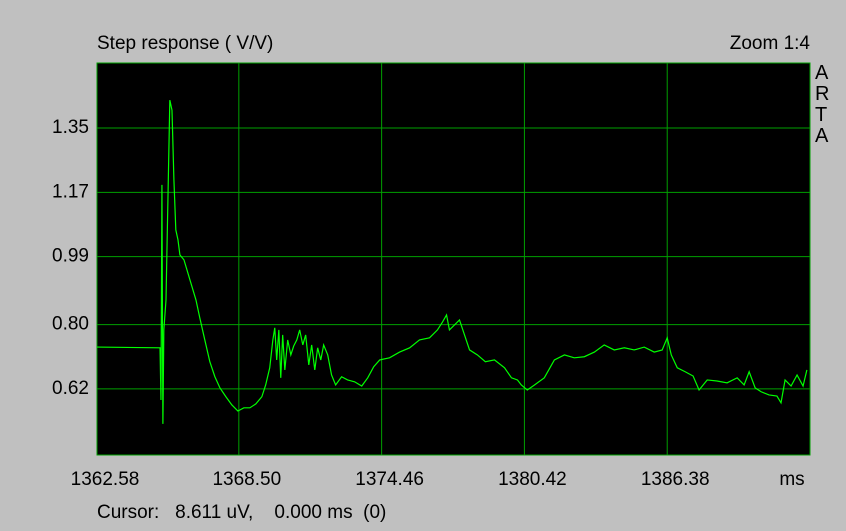 Image resolution: width=846 pixels, height=531 pixels. I want to click on y-tick-label: 0.62, so click(70, 388).